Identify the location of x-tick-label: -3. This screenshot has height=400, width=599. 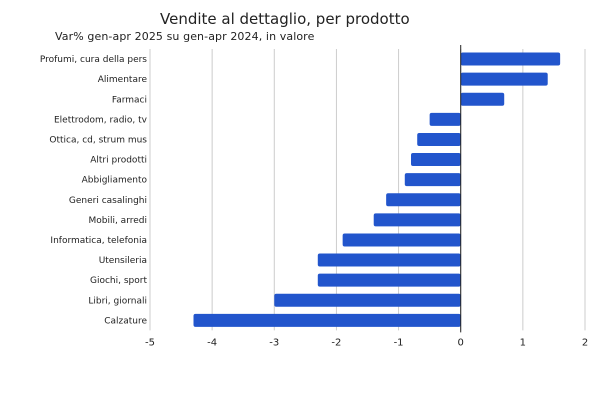
(274, 342).